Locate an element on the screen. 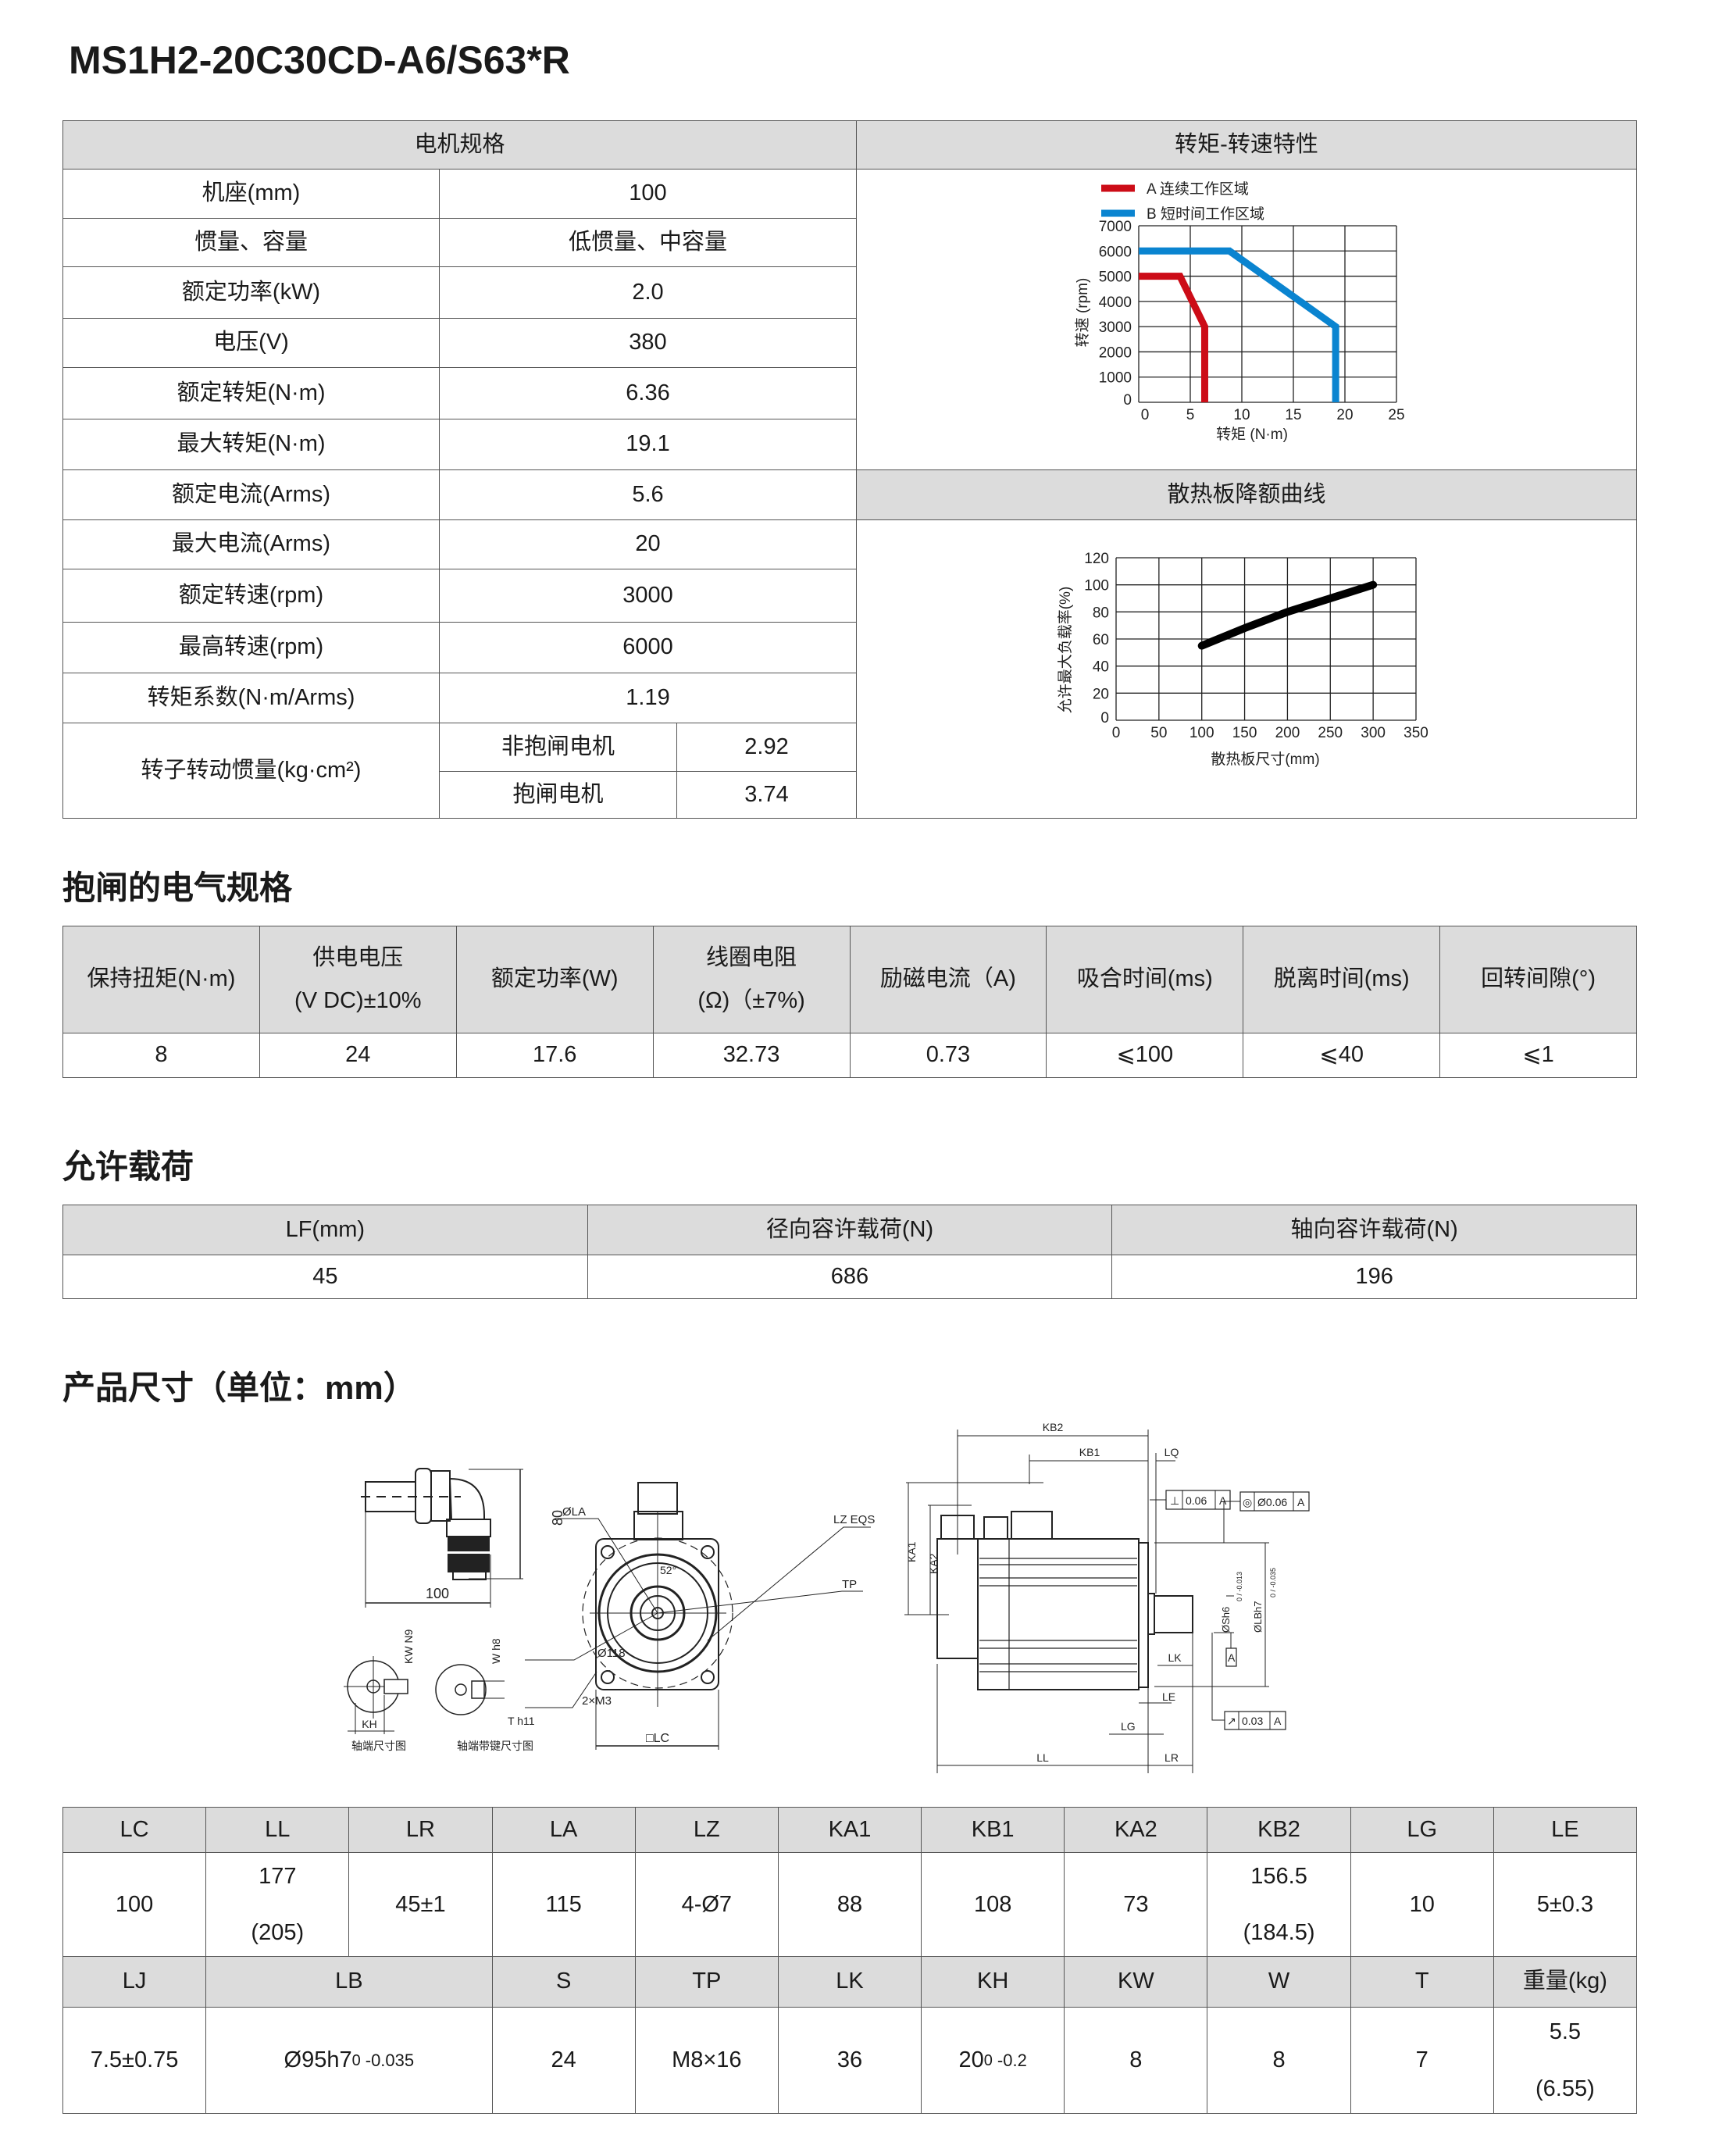 This screenshot has height=2156, width=1712. dim-value: 20 0 -0.2 is located at coordinates (993, 2060).